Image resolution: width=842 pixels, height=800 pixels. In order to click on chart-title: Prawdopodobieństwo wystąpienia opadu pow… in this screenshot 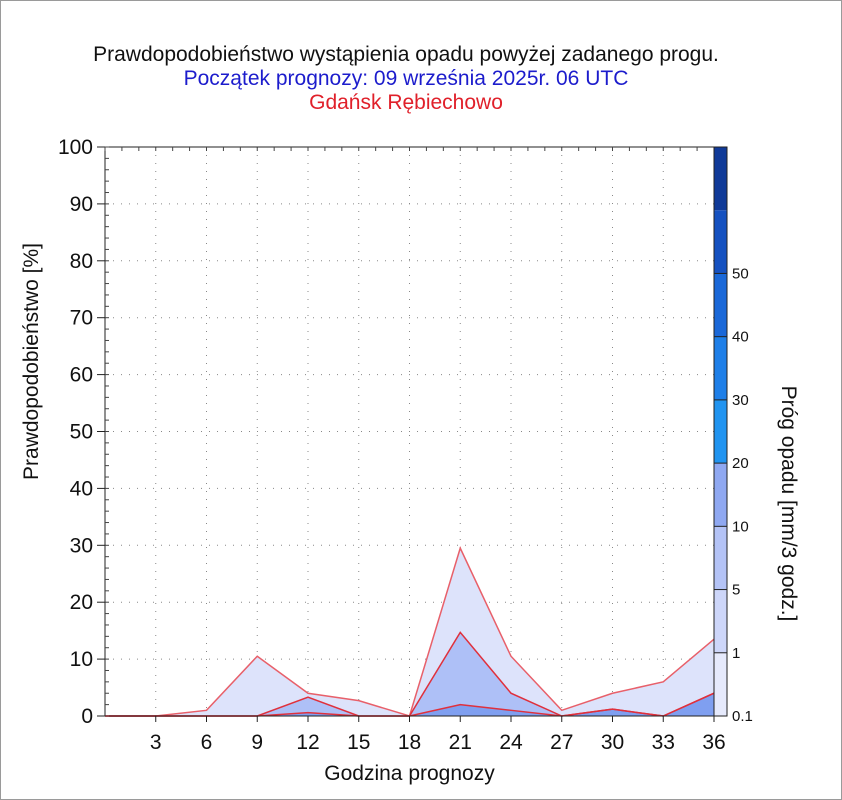, I will do `click(406, 54)`.